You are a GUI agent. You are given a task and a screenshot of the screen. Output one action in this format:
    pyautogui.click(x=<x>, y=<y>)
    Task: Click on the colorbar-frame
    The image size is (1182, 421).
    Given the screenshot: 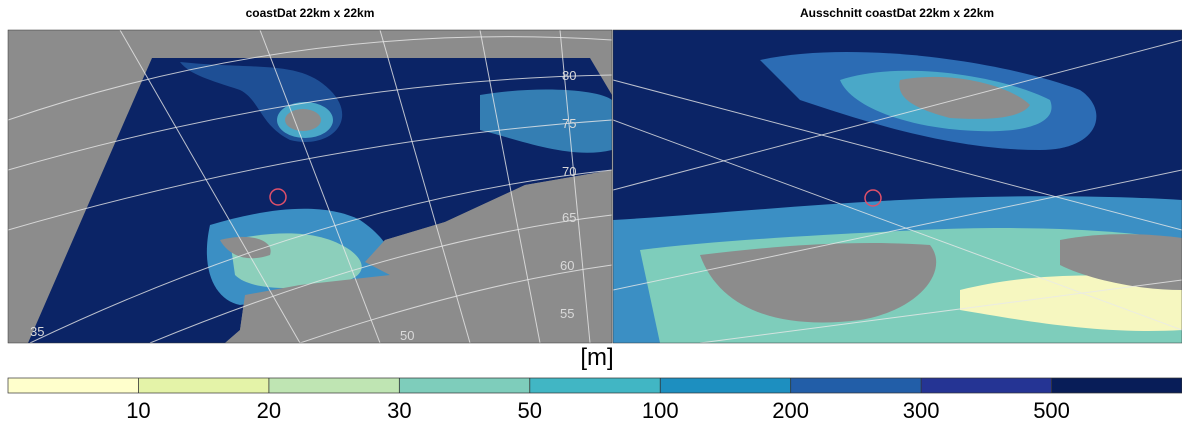 What is the action you would take?
    pyautogui.click(x=594, y=385)
    